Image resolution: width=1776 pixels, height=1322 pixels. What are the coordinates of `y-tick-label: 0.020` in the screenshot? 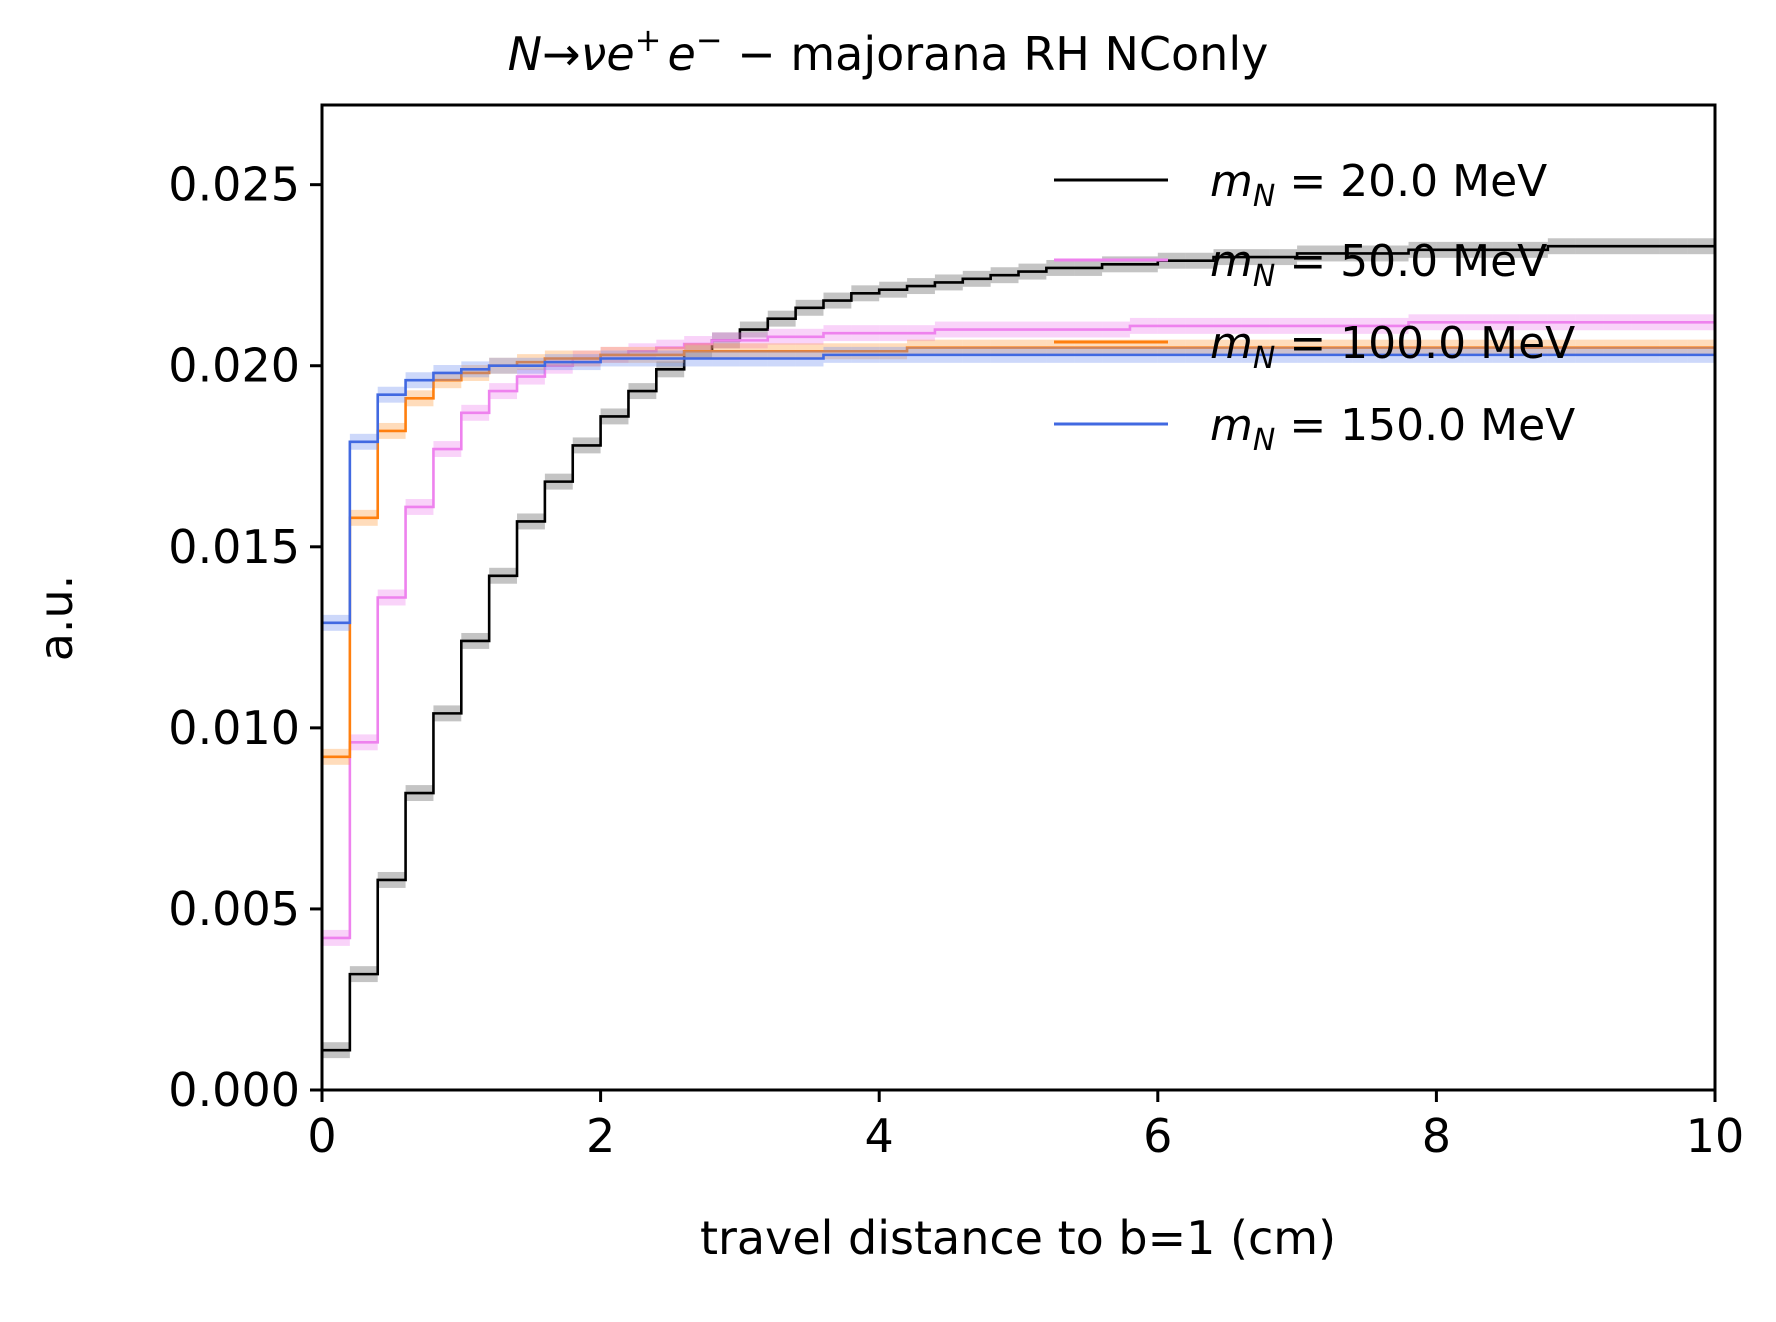 It's located at (234, 366).